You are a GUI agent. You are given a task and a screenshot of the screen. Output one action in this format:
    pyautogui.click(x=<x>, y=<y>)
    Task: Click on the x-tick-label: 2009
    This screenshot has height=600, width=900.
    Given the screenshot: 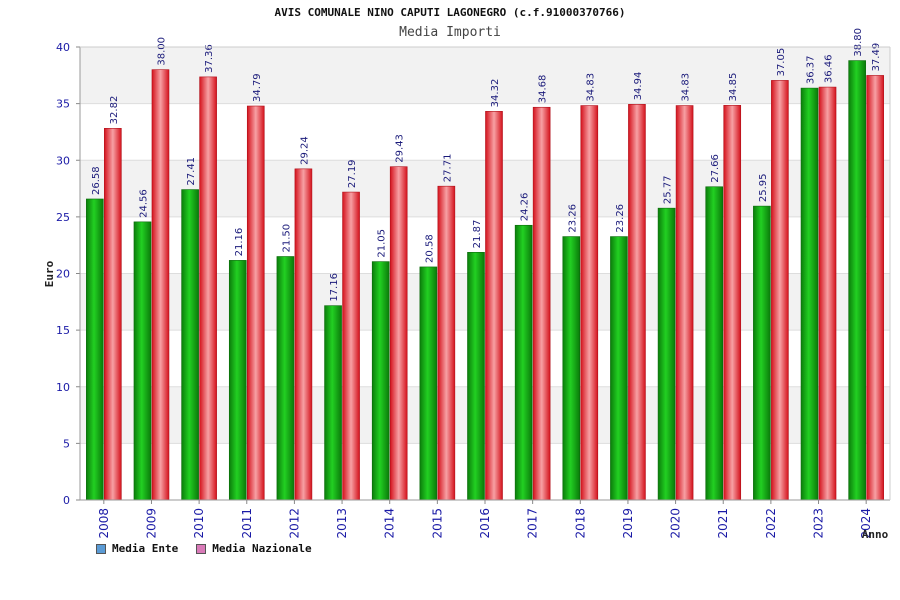 What is the action you would take?
    pyautogui.click(x=151, y=523)
    